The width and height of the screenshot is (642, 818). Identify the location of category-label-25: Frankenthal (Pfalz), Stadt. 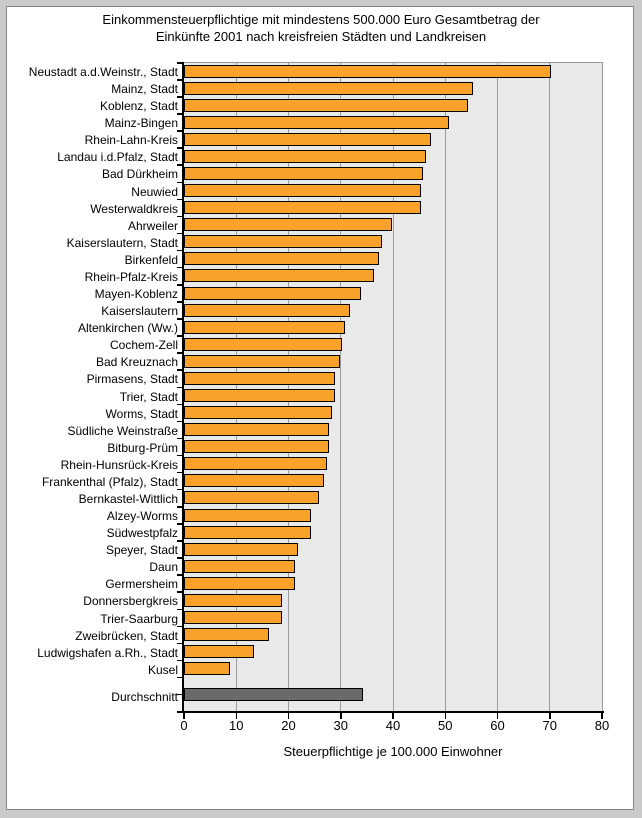
(109, 481).